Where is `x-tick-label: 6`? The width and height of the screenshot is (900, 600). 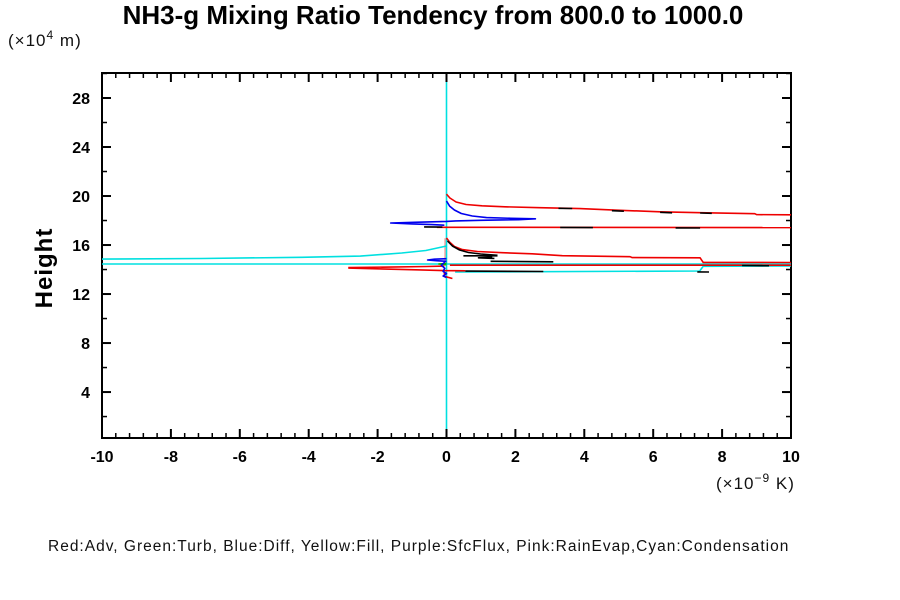
x-tick-label: 6 is located at coordinates (653, 457).